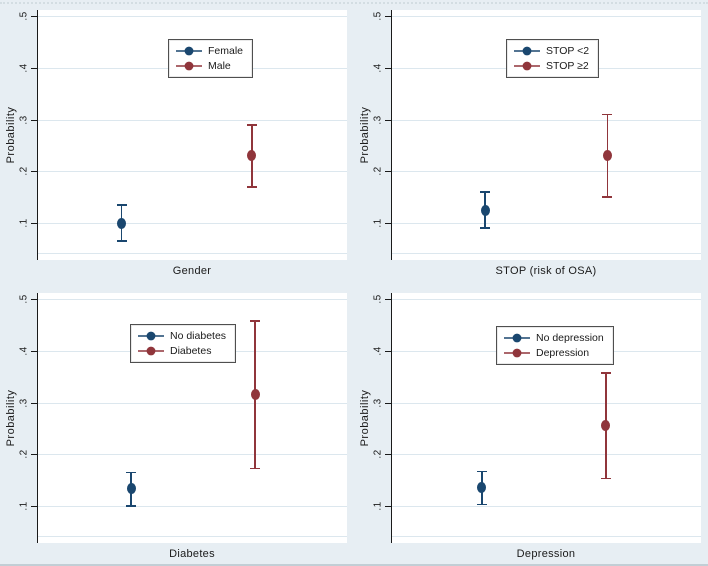  I want to click on legend-item: No diabetes, so click(182, 336).